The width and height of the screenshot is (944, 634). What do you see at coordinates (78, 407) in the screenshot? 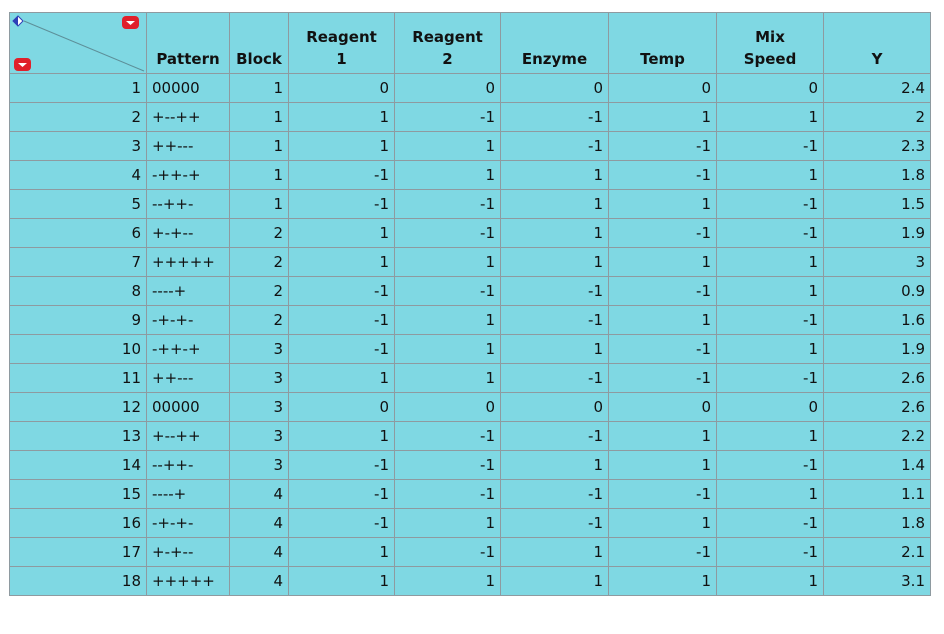
I see `row-number: 12` at bounding box center [78, 407].